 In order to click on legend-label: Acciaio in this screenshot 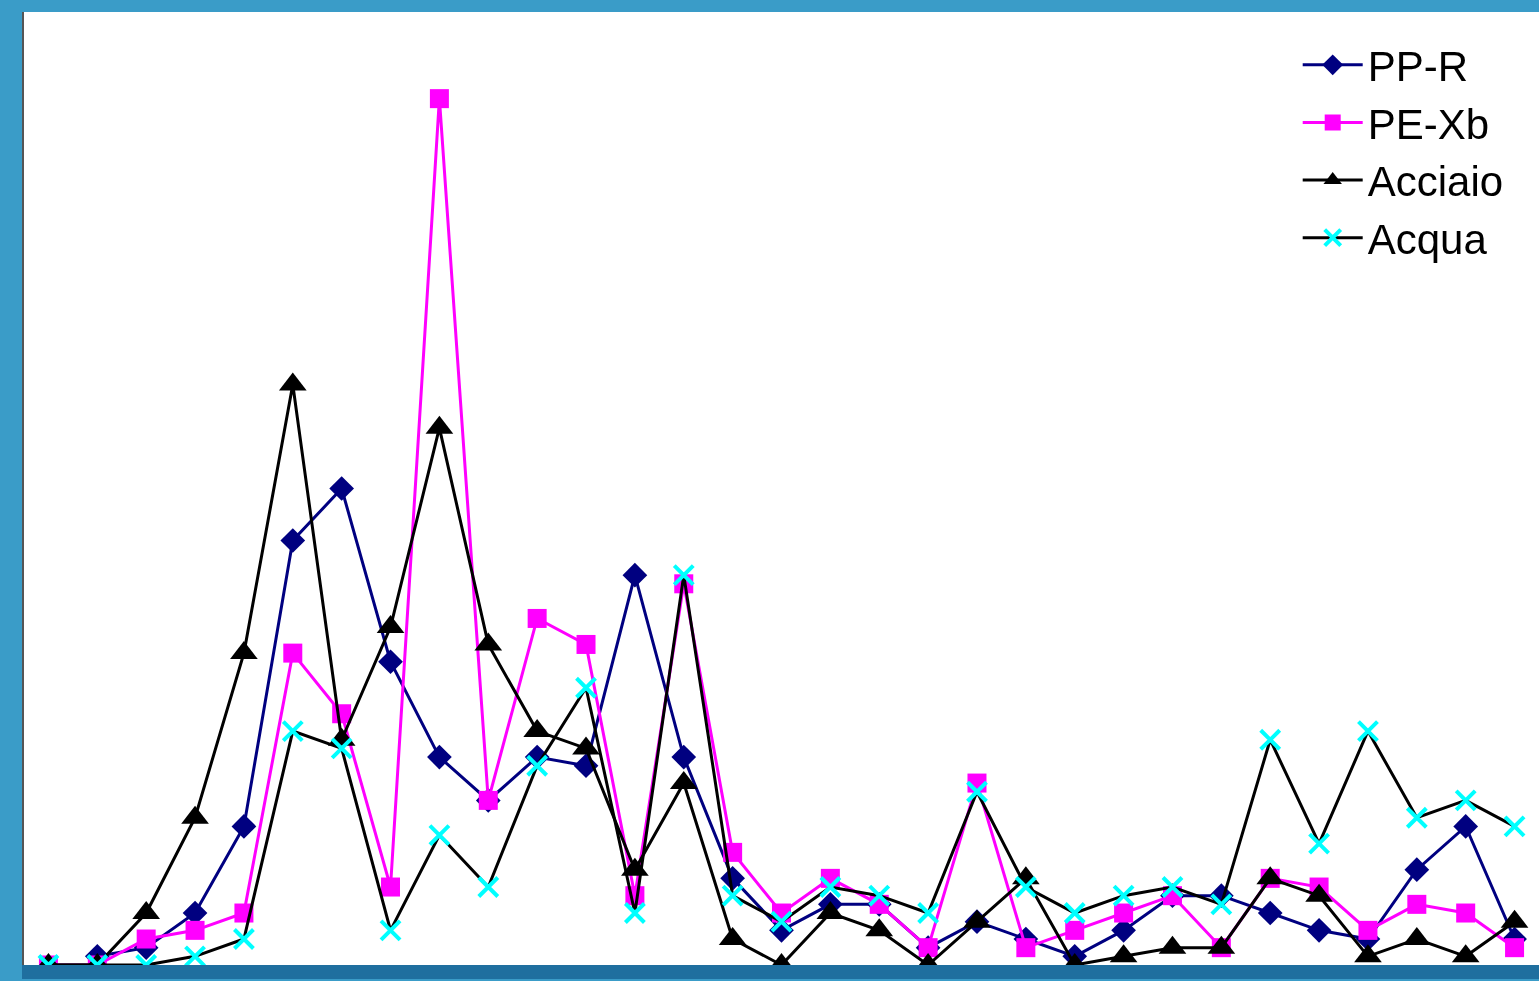, I will do `click(1435, 182)`.